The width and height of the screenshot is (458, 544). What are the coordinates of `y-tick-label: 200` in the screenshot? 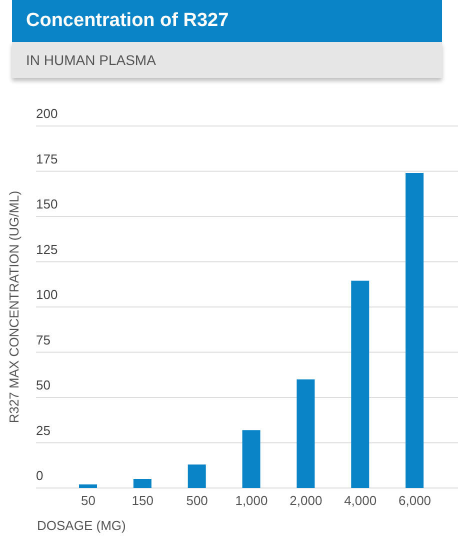 It's located at (47, 113).